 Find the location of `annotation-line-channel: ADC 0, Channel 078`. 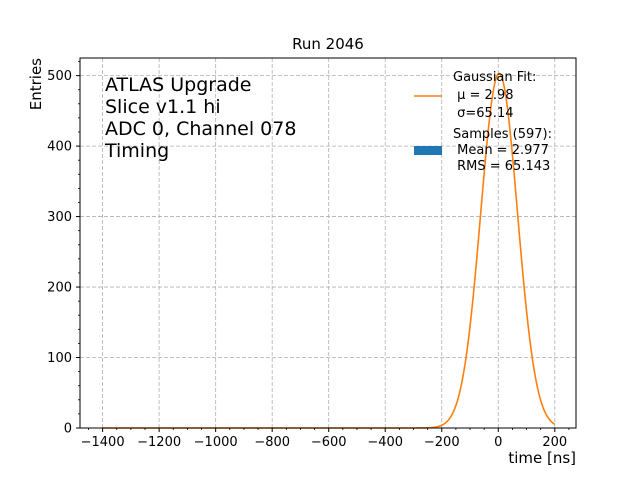

annotation-line-channel: ADC 0, Channel 078 is located at coordinates (200, 129).